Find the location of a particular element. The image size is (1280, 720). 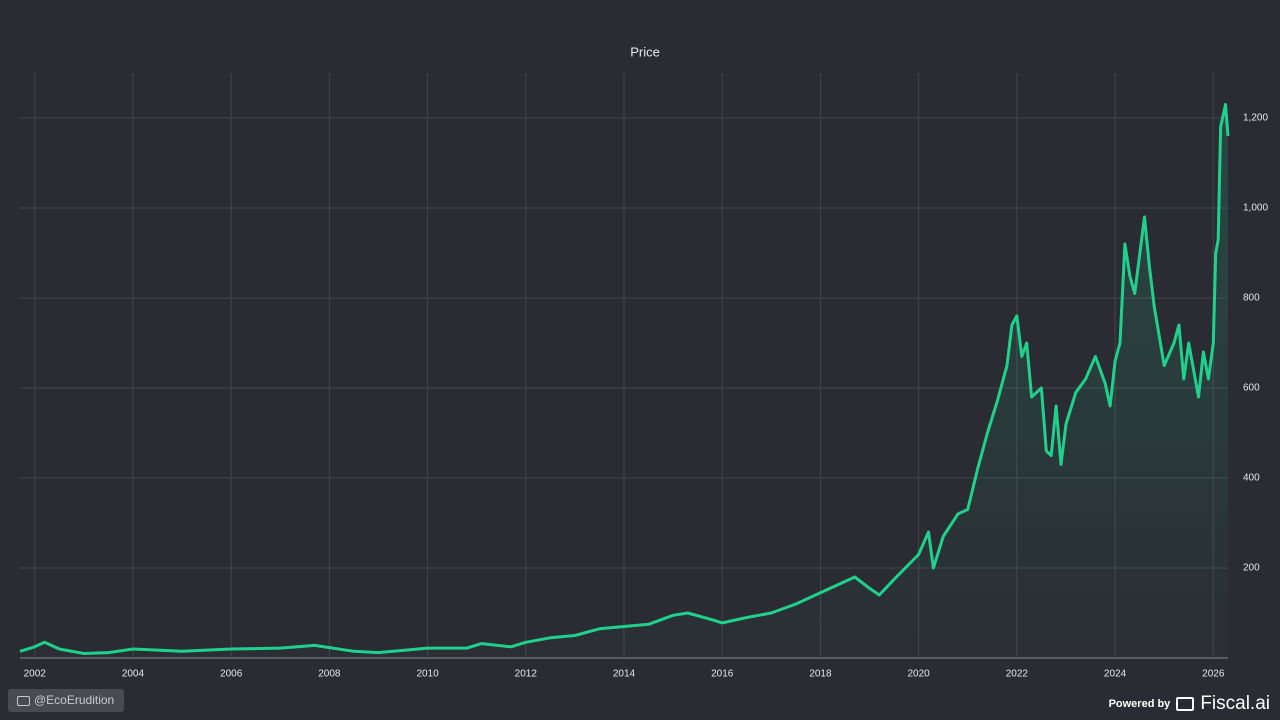

footer: Powered by Fiscal.ai is located at coordinates (1189, 704).